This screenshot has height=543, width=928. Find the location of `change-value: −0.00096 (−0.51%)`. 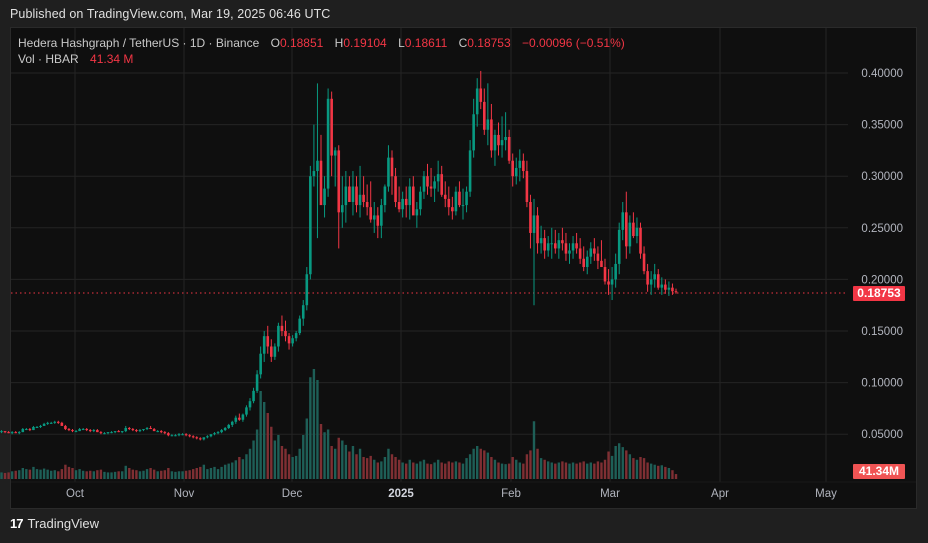

change-value: −0.00096 (−0.51%) is located at coordinates (573, 43).